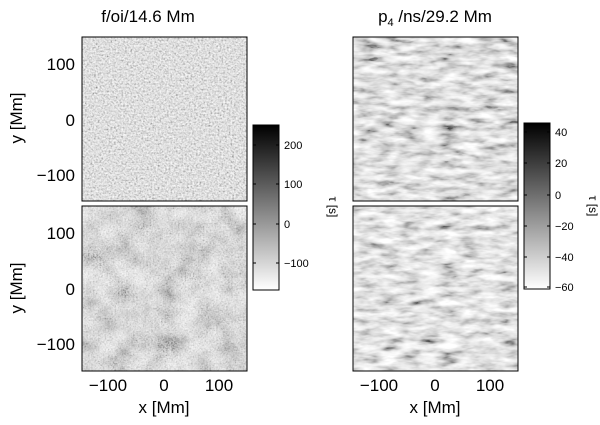 Image resolution: width=600 pixels, height=425 pixels. I want to click on colorbar-left, so click(266, 207).